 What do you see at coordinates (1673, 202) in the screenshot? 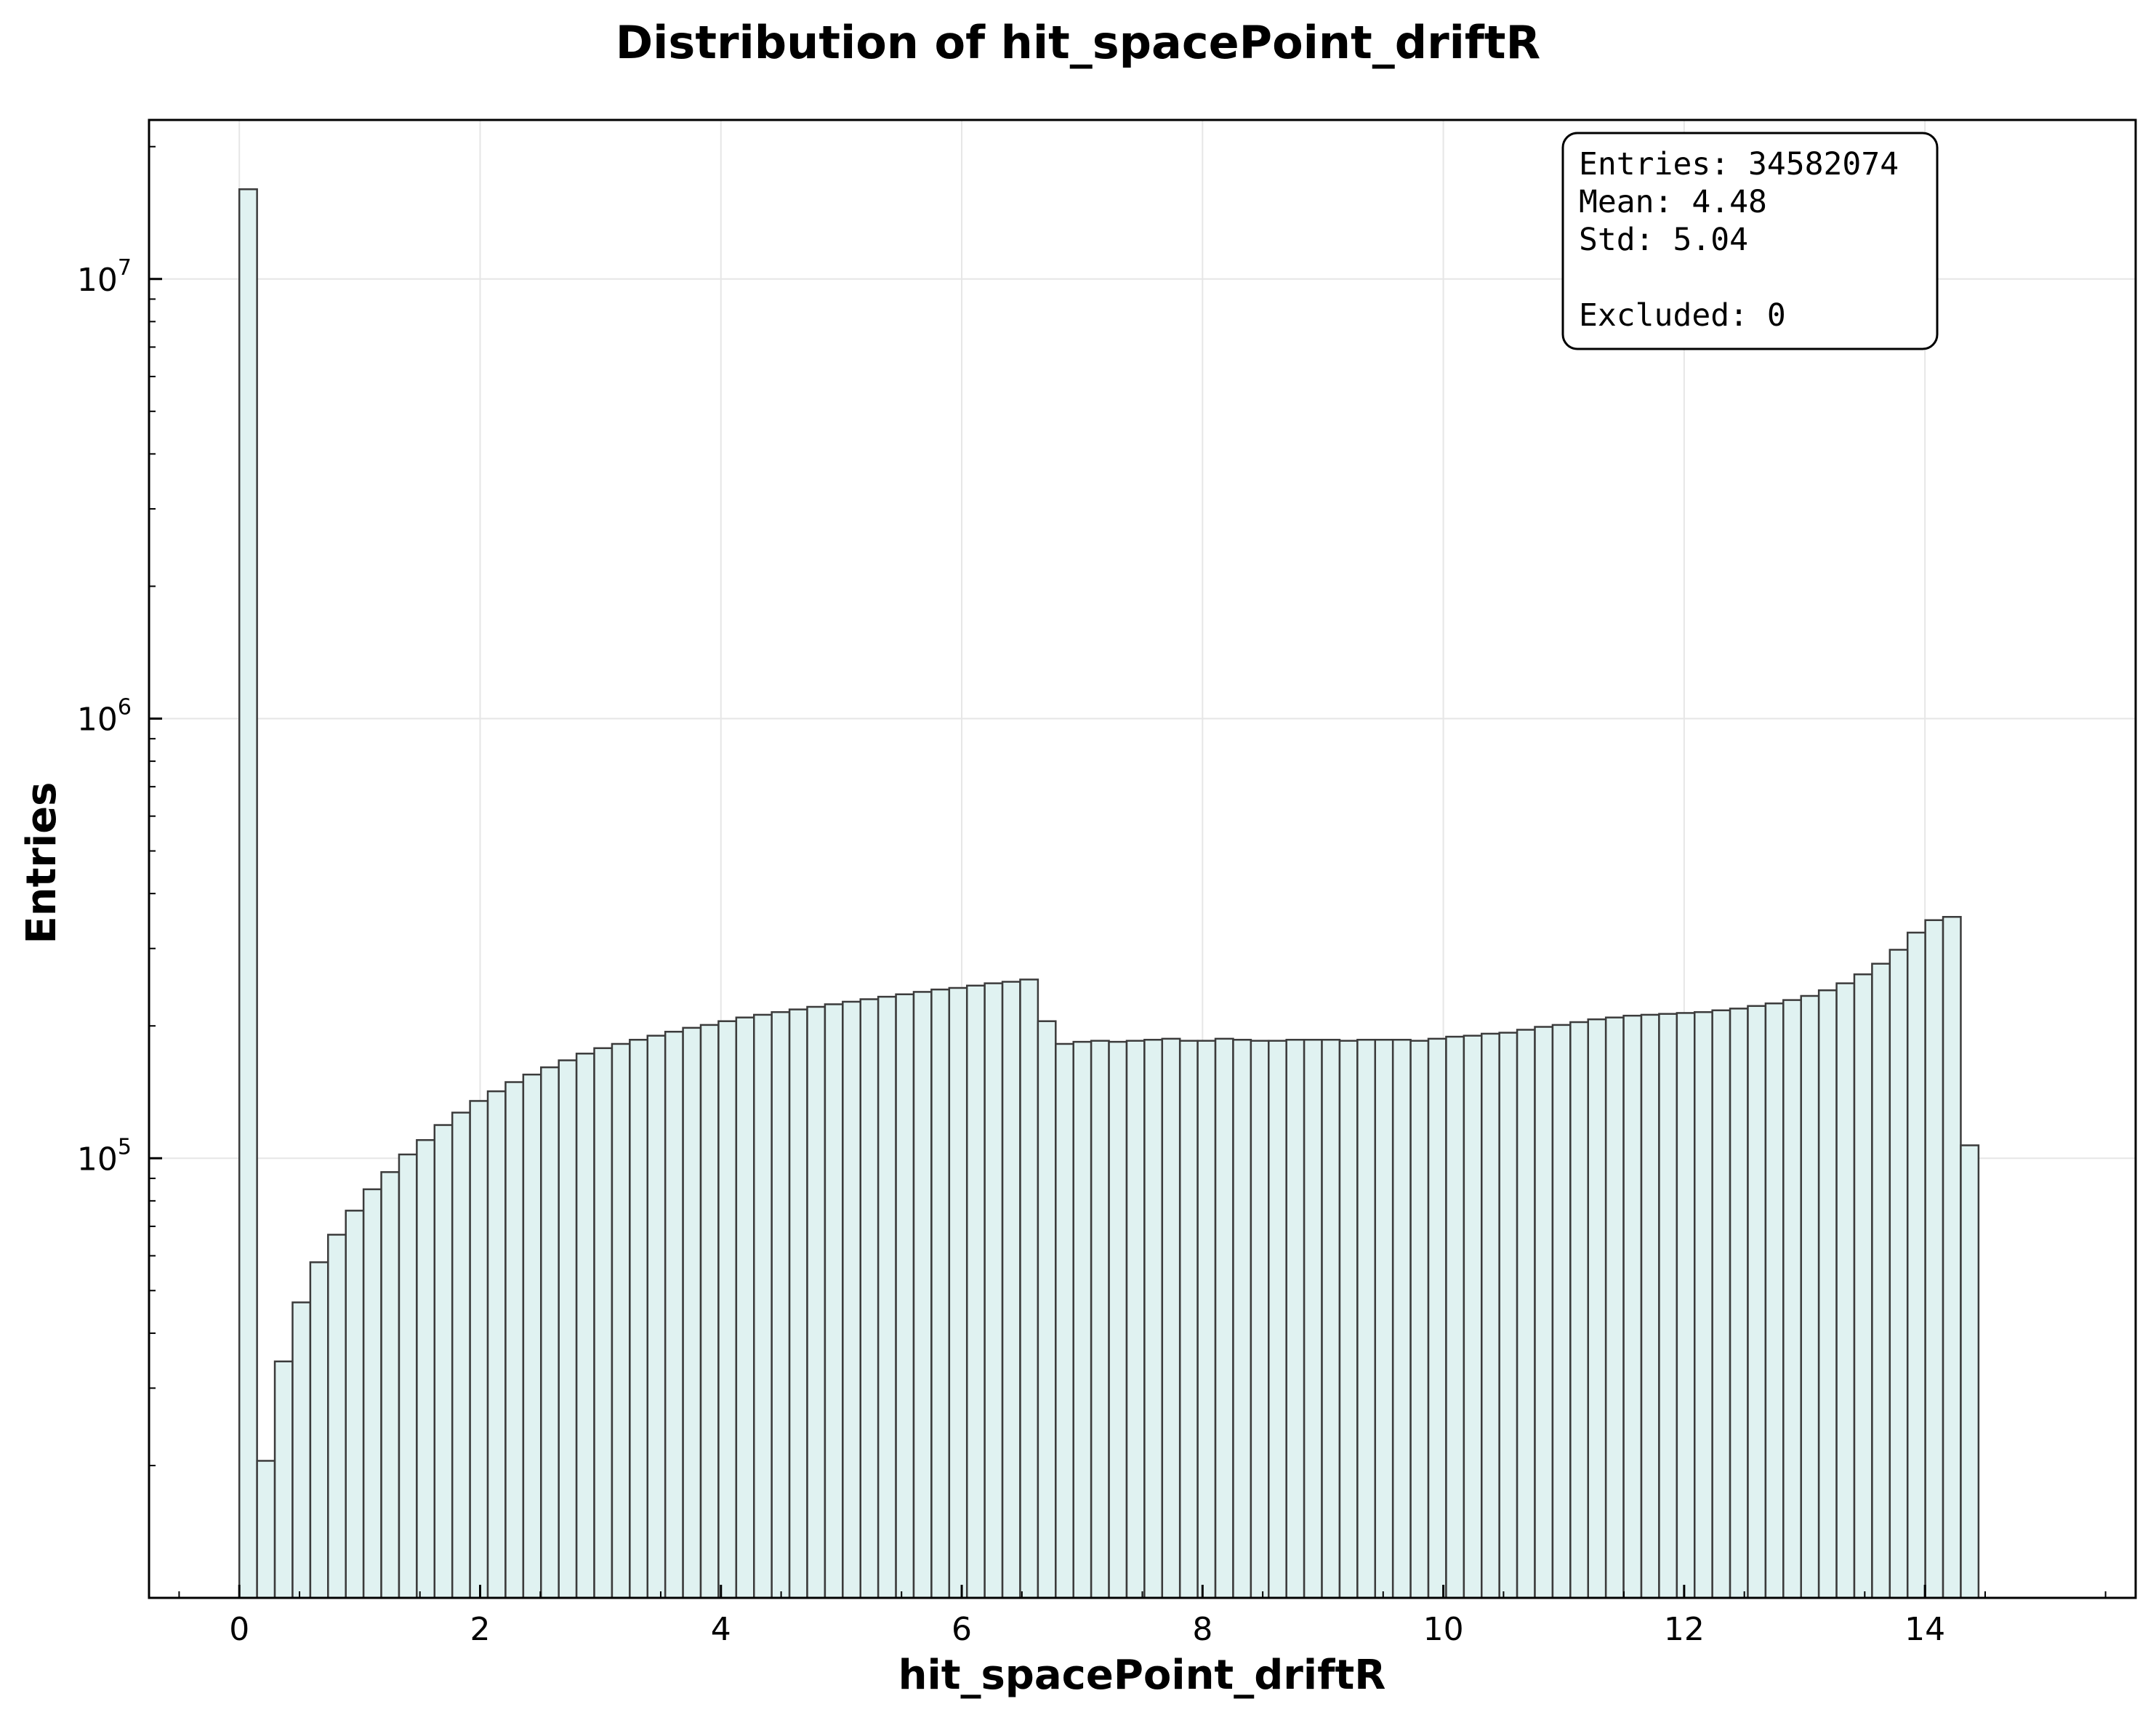
I see `stats-mean: Mean: 4.48` at bounding box center [1673, 202].